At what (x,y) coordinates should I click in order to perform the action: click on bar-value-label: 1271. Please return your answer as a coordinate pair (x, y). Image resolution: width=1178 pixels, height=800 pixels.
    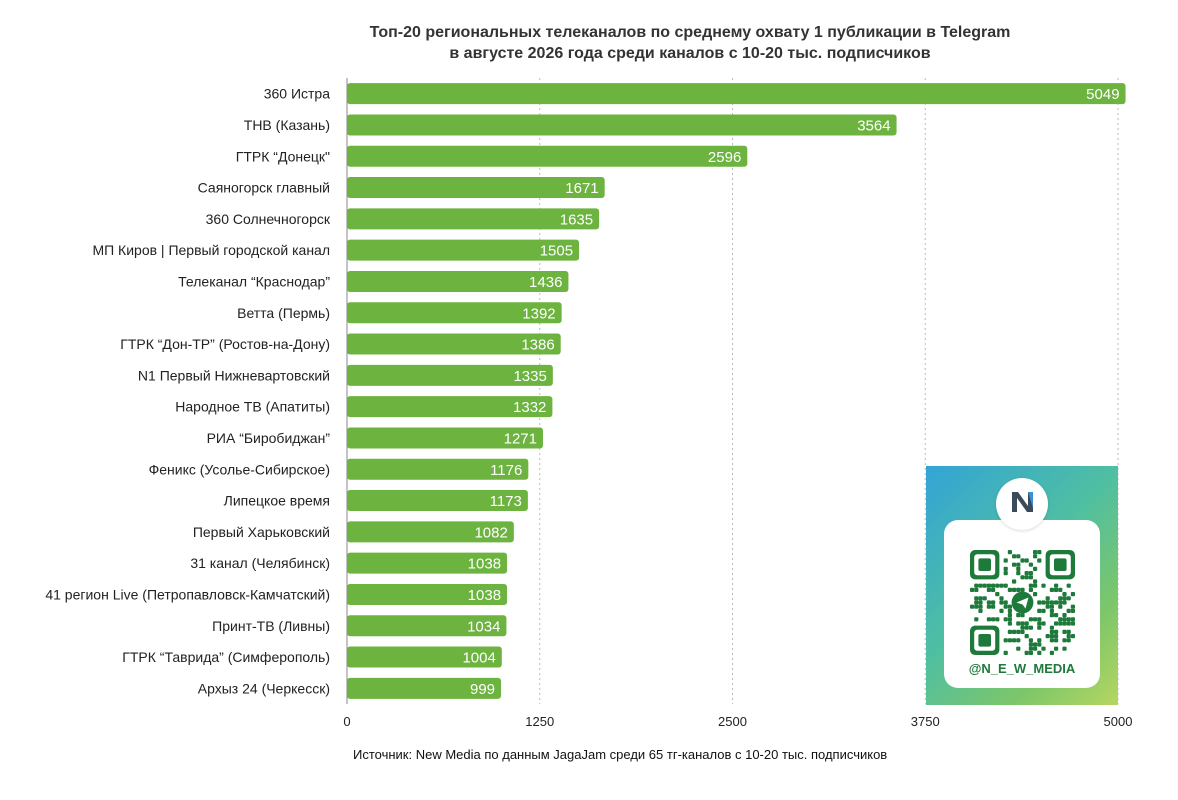
    Looking at the image, I should click on (520, 438).